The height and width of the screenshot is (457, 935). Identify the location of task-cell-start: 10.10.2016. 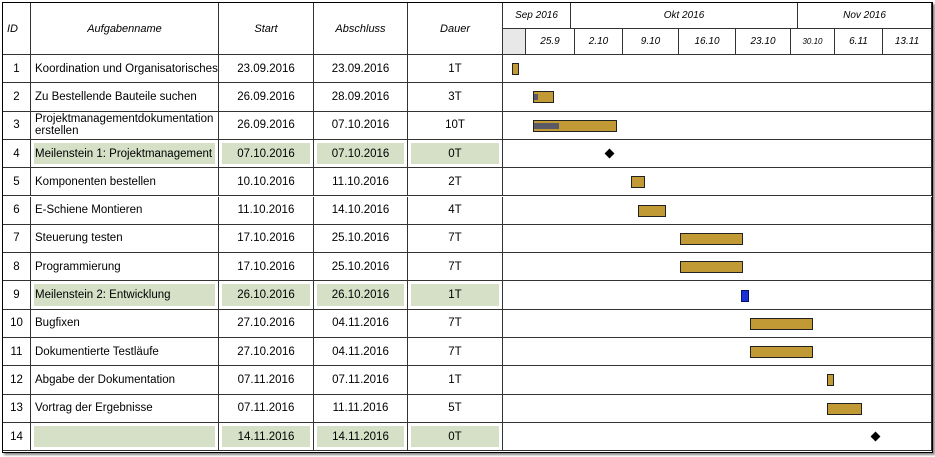
(266, 182).